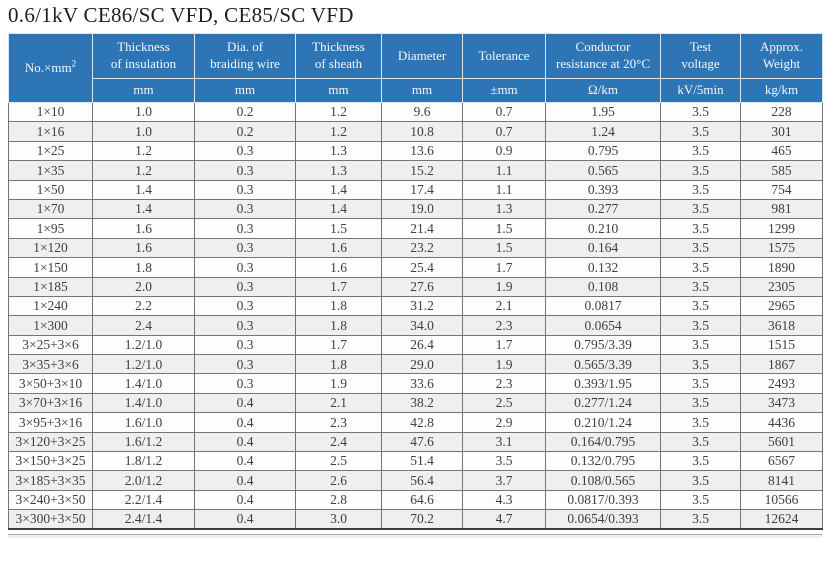  Describe the element at coordinates (603, 90) in the screenshot. I see `col-unit-conductor_resistance: Ω/km` at that location.